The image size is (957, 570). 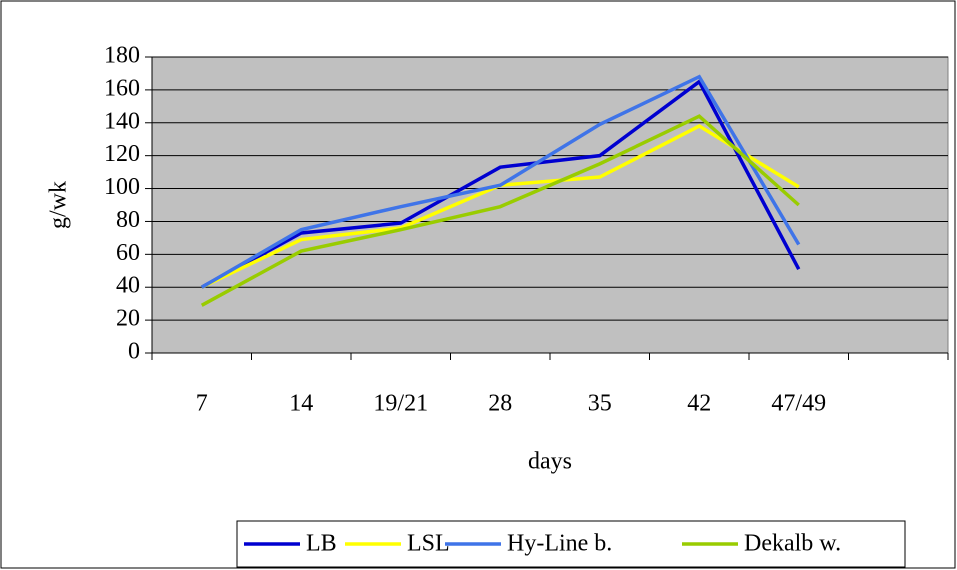 What do you see at coordinates (428, 544) in the screenshot?
I see `legend-label: LSL` at bounding box center [428, 544].